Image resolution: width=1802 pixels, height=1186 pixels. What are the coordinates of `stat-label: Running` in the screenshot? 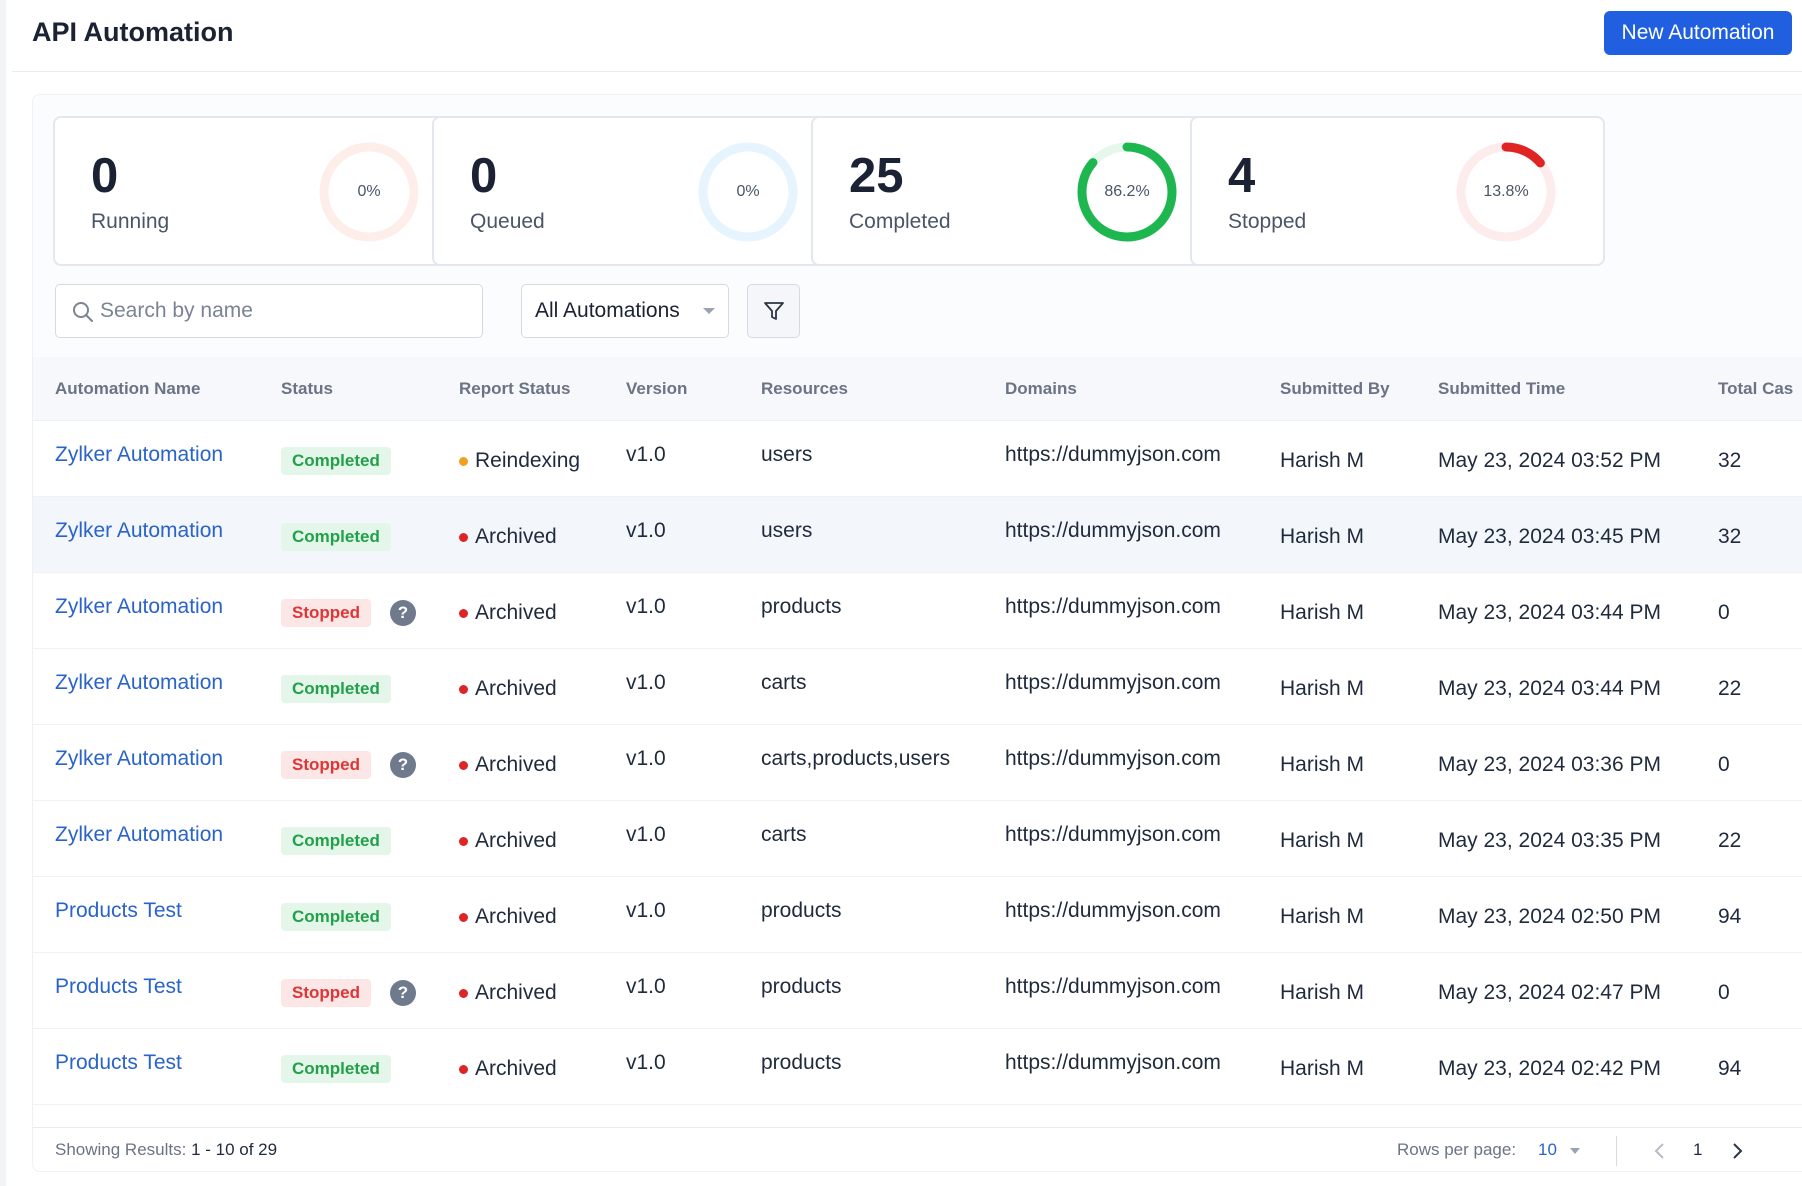 It's located at (130, 221).